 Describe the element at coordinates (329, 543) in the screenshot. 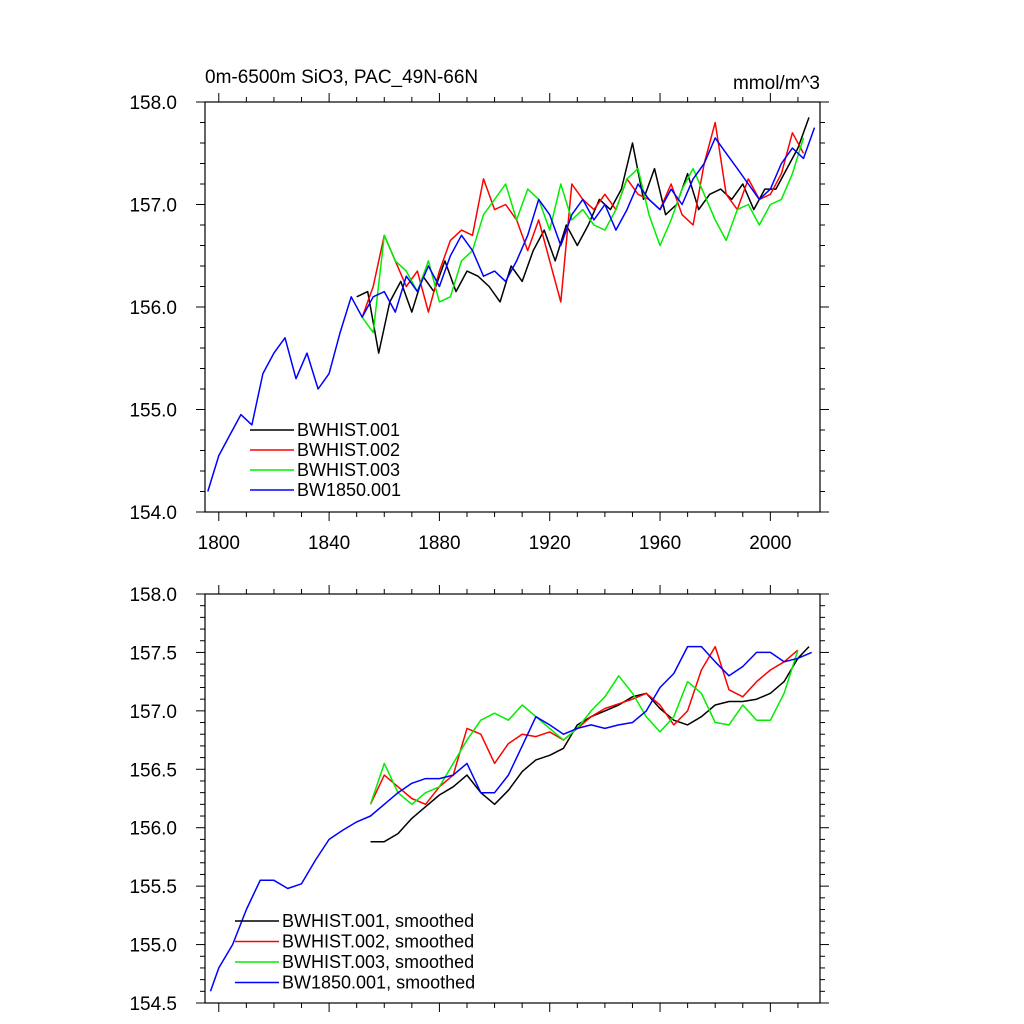

I see `x-tick-label: 1840` at that location.